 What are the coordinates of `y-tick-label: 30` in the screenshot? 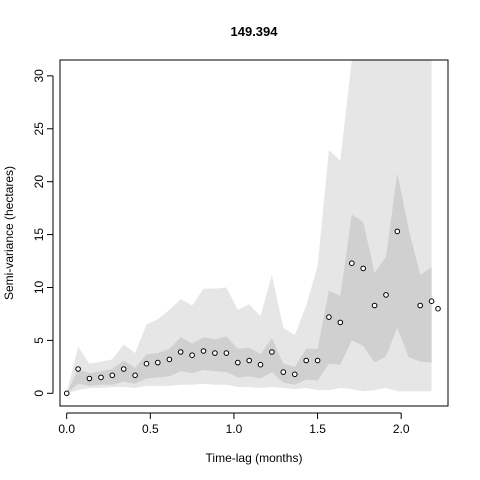 It's located at (39, 76).